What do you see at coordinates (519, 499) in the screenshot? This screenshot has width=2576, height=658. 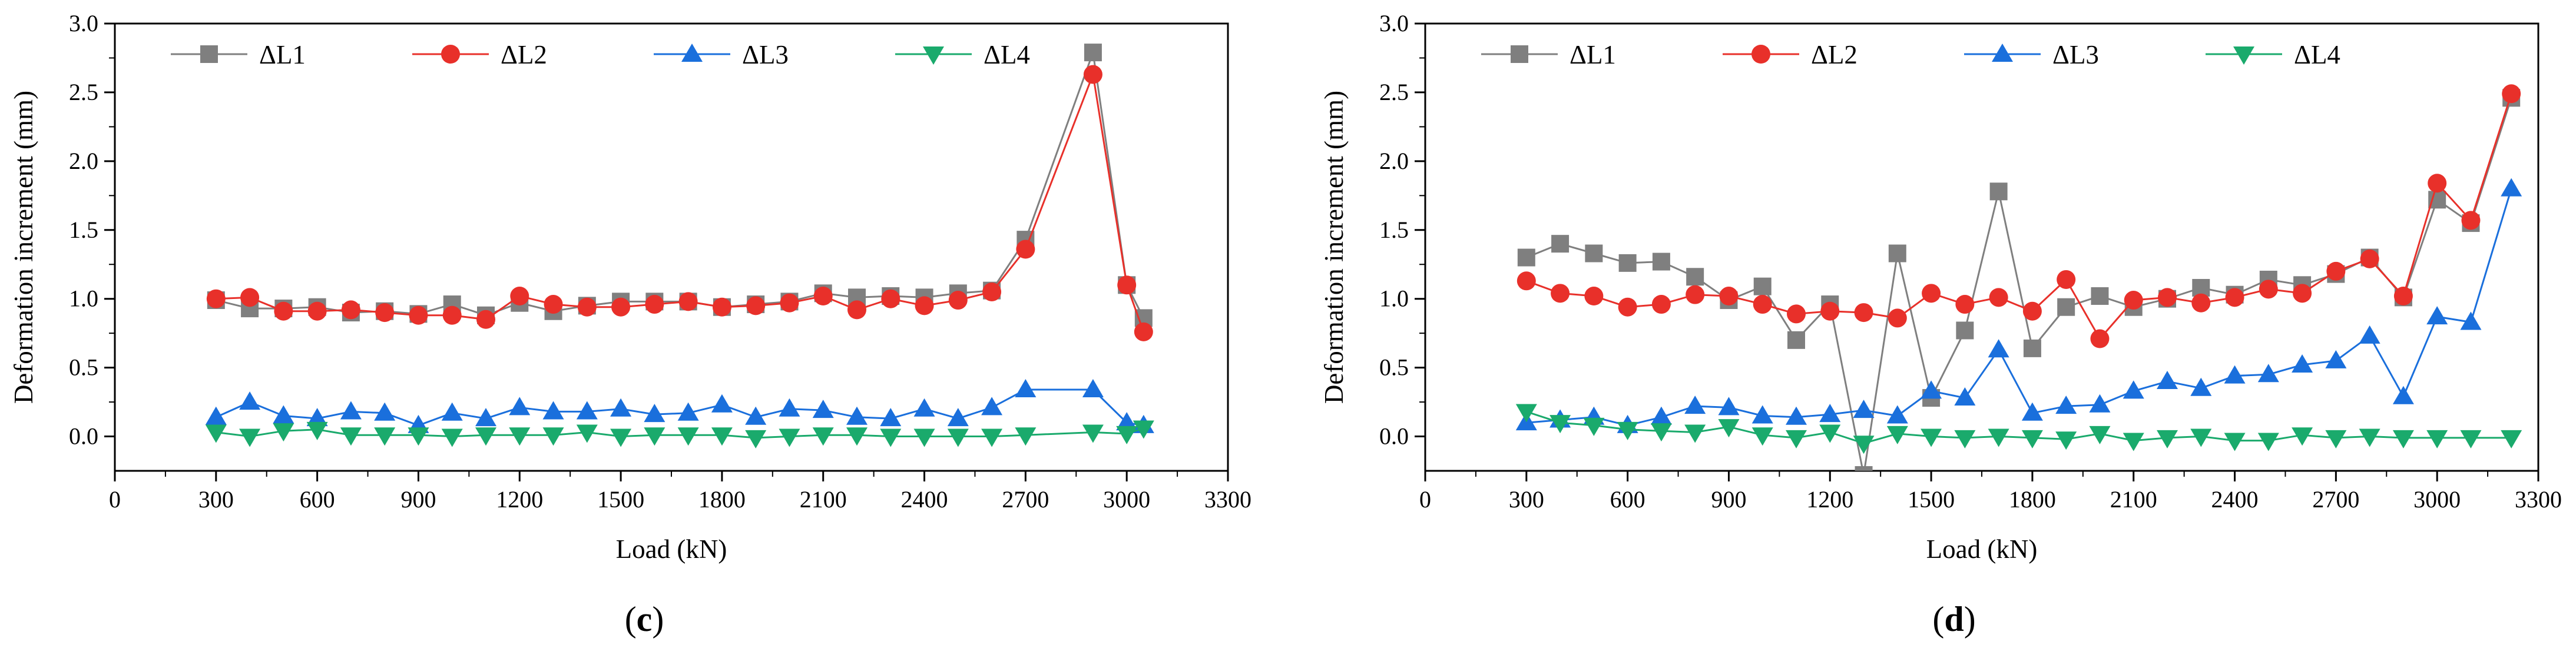 I see `x-tick-label: 1200` at bounding box center [519, 499].